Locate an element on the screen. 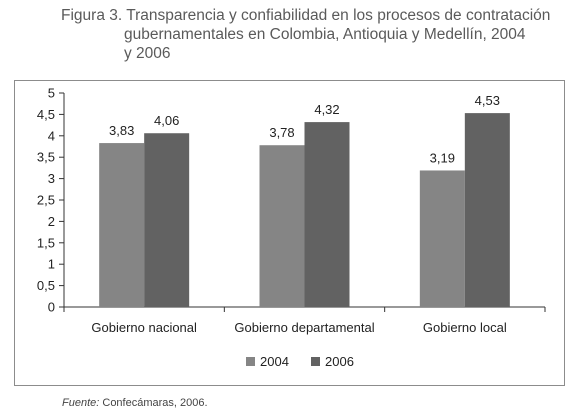 The image size is (580, 414). data-label: 3,78 is located at coordinates (281, 132).